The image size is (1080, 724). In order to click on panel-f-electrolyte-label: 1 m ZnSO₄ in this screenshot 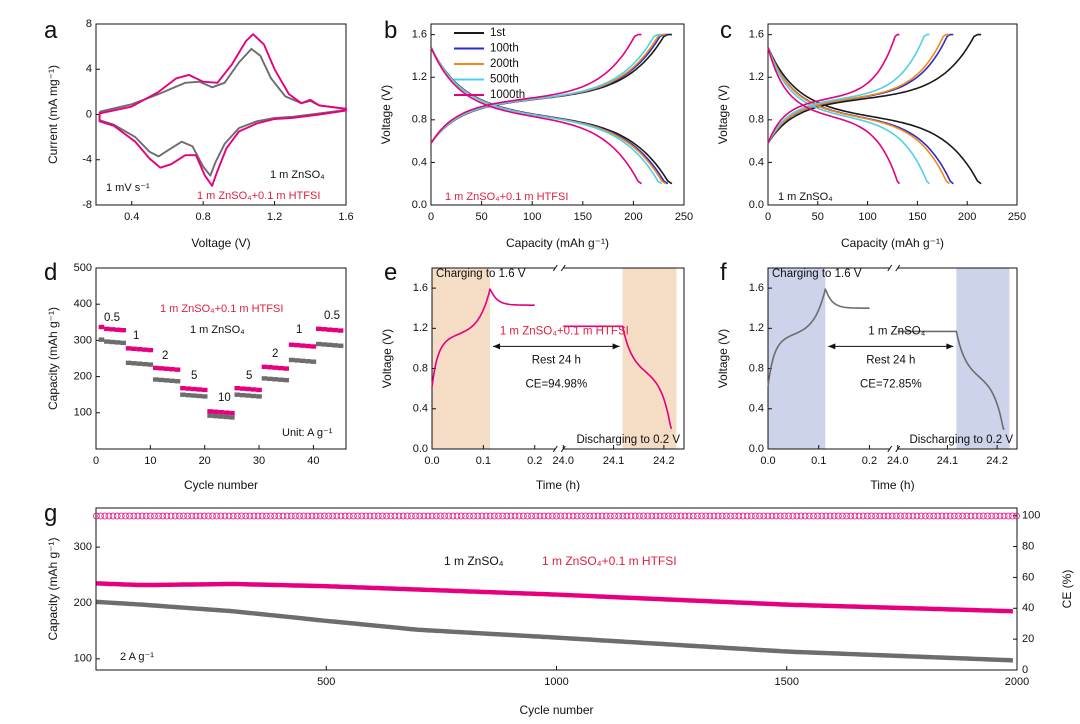, I will do `click(896, 331)`.